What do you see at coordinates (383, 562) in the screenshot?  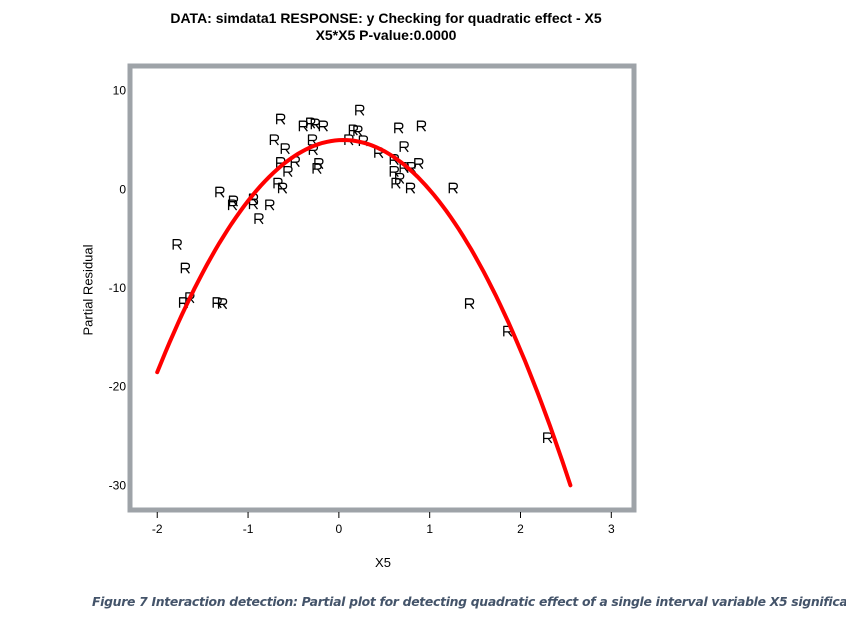 I see `x-axis-label: X5` at bounding box center [383, 562].